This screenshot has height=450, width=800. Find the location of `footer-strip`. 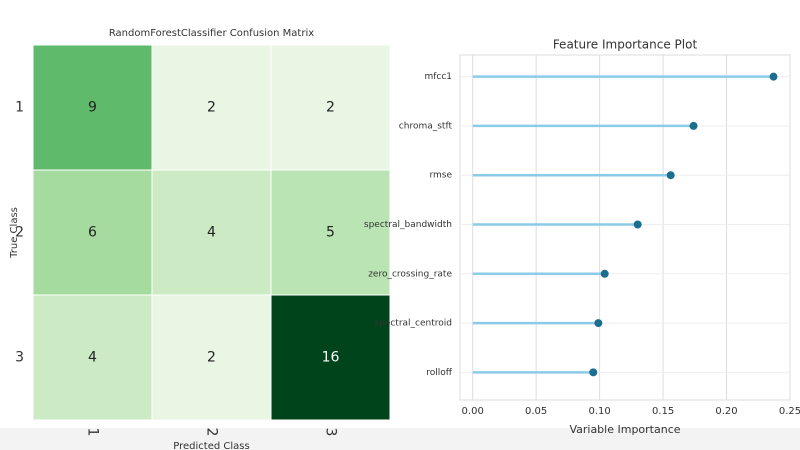

footer-strip is located at coordinates (400, 439).